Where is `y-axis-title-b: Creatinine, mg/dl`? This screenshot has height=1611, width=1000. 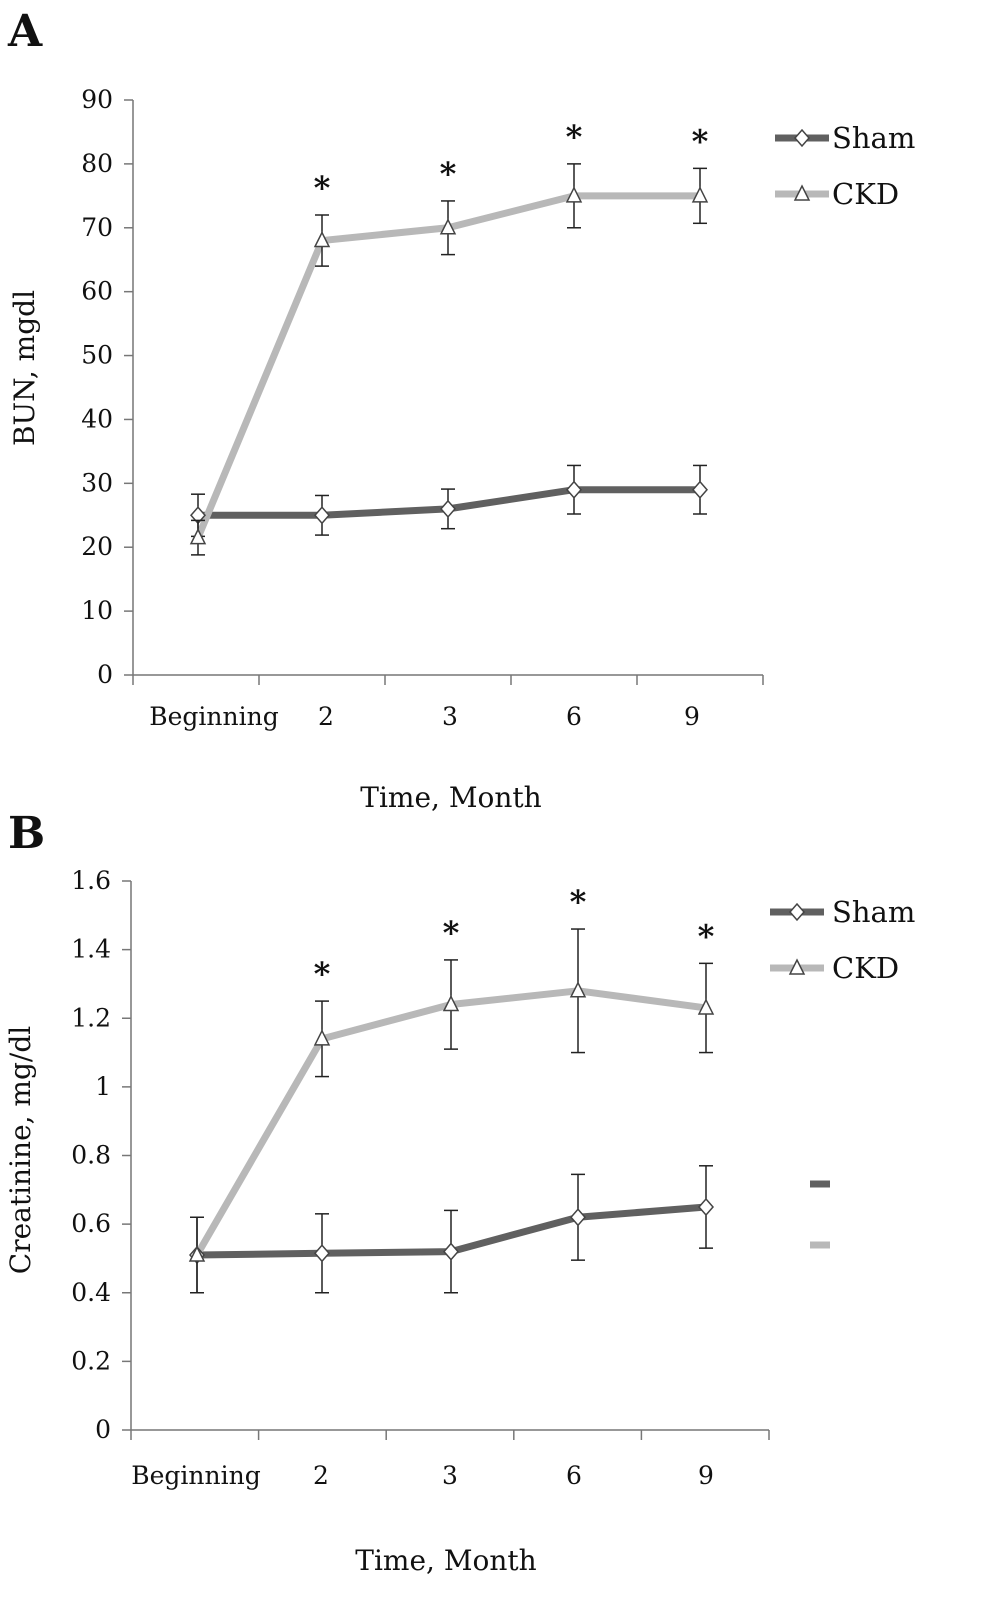
y-axis-title-b: Creatinine, mg/dl is located at coordinates (20, 1150).